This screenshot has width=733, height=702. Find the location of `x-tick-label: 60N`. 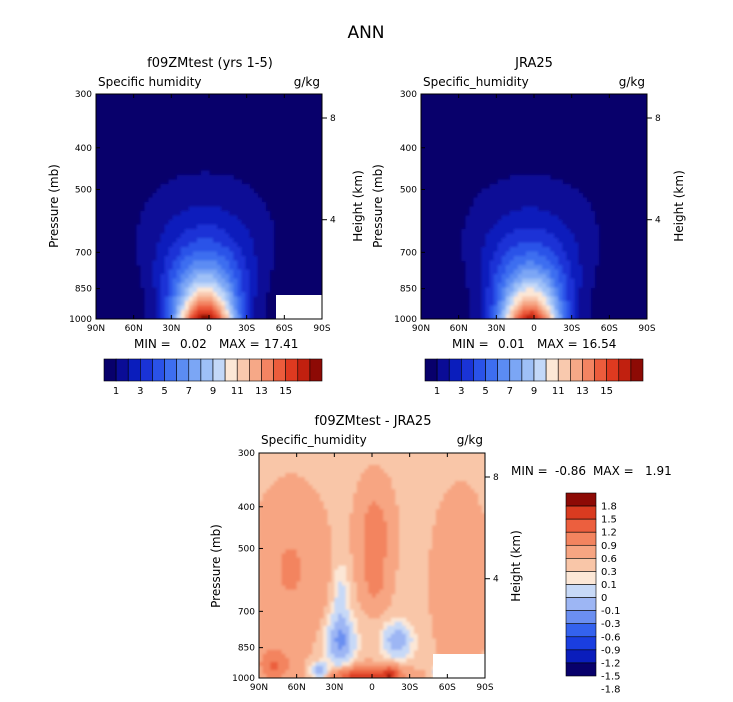

x-tick-label: 60N is located at coordinates (297, 688).